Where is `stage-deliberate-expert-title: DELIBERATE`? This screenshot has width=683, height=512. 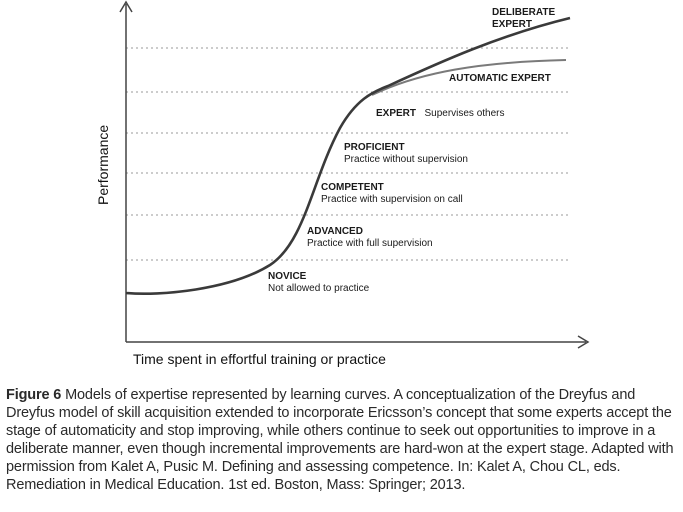
stage-deliberate-expert-title: DELIBERATE is located at coordinates (523, 12).